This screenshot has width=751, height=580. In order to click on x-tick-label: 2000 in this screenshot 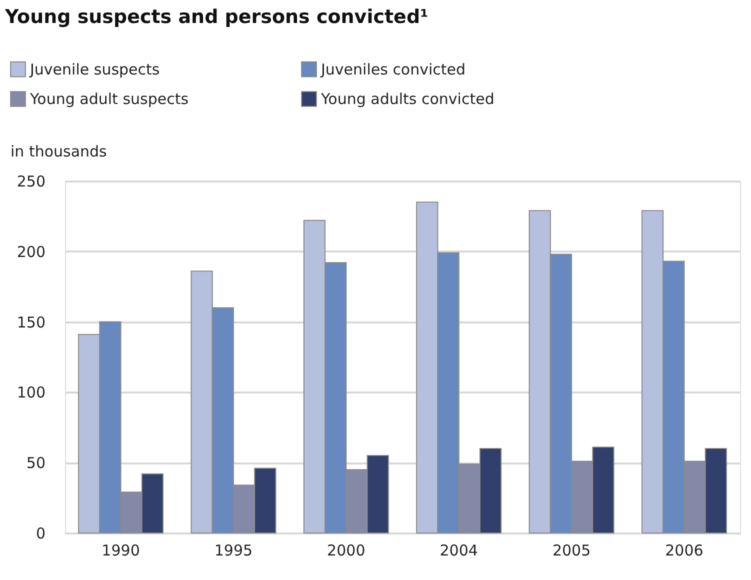, I will do `click(346, 551)`.